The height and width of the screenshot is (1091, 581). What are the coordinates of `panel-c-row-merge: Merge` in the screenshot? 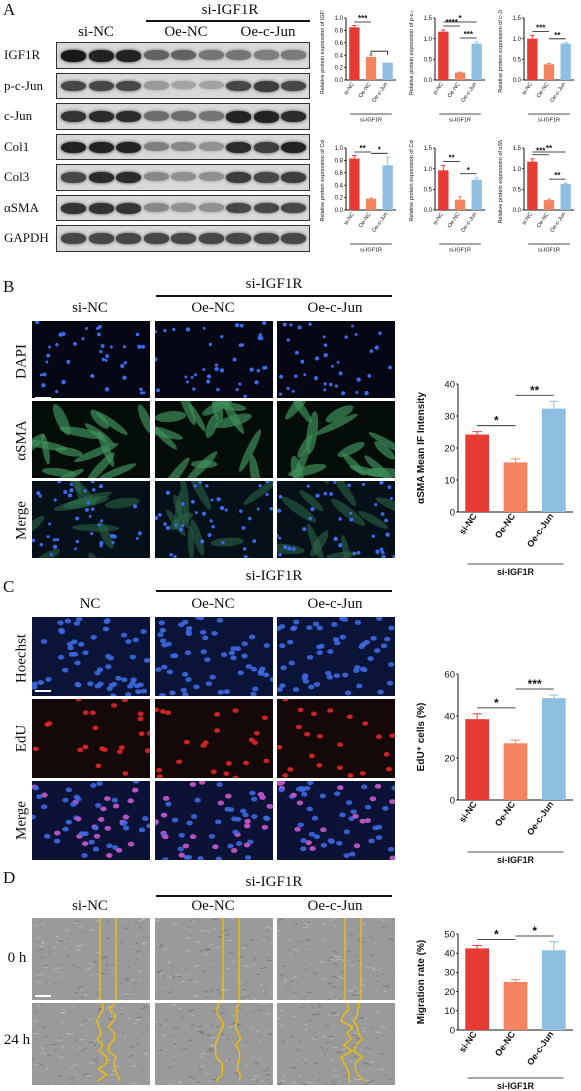 It's located at (21, 820).